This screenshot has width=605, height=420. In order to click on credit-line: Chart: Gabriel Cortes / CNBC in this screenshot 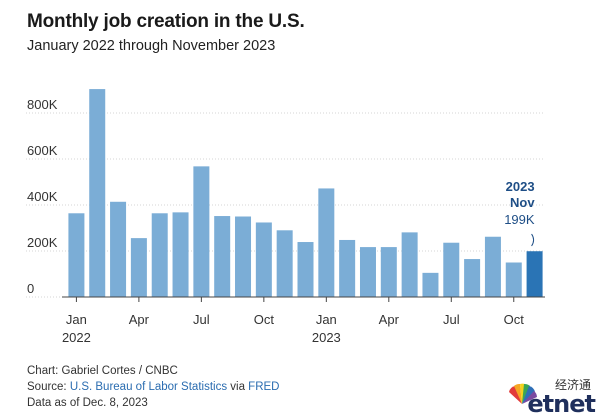, I will do `click(102, 371)`.